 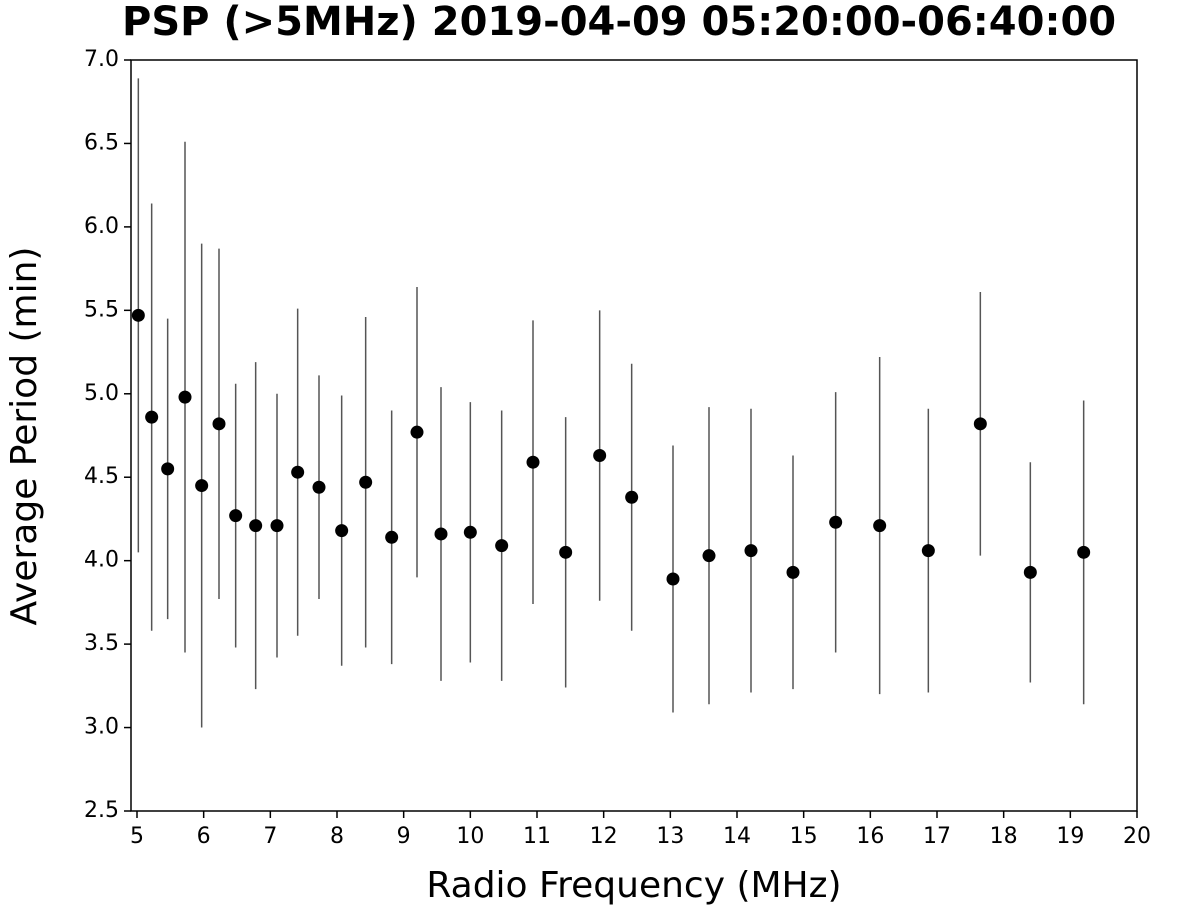 What do you see at coordinates (137, 836) in the screenshot?
I see `x-tick-label: 5` at bounding box center [137, 836].